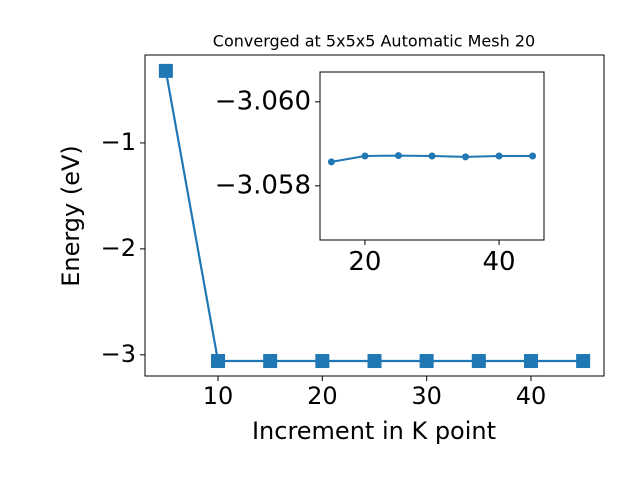 This screenshot has height=480, width=640. What do you see at coordinates (118, 354) in the screenshot?
I see `y-tick-label: −3` at bounding box center [118, 354].